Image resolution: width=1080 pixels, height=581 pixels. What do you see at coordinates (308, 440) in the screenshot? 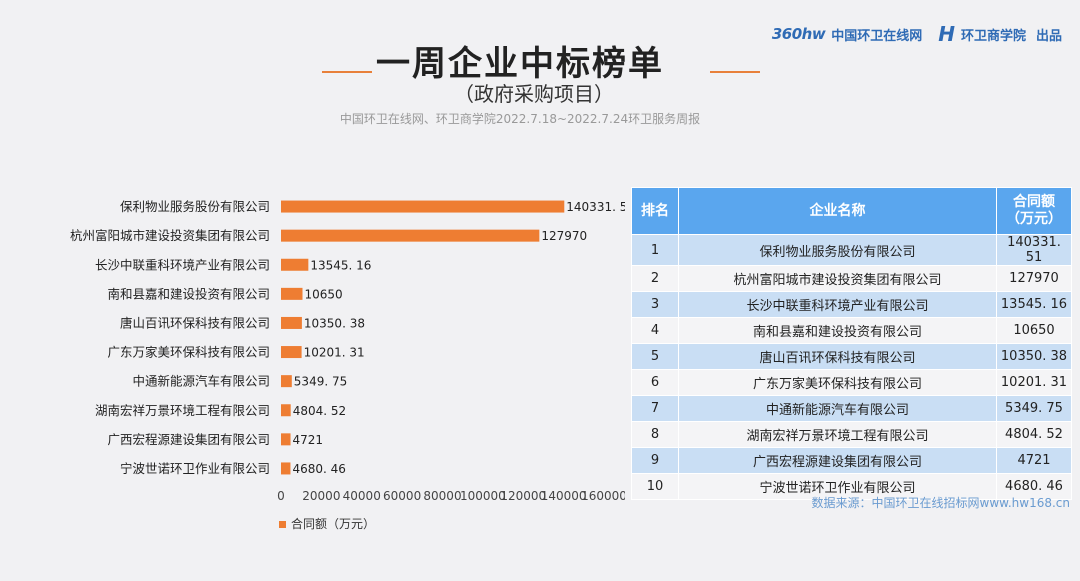
I see `bar-value-label: 4721` at bounding box center [308, 440].